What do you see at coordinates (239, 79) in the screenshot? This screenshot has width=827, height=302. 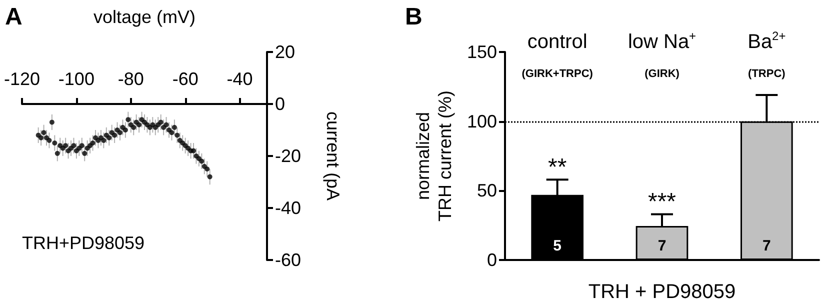 I see `x-tick-label: -40` at bounding box center [239, 79].